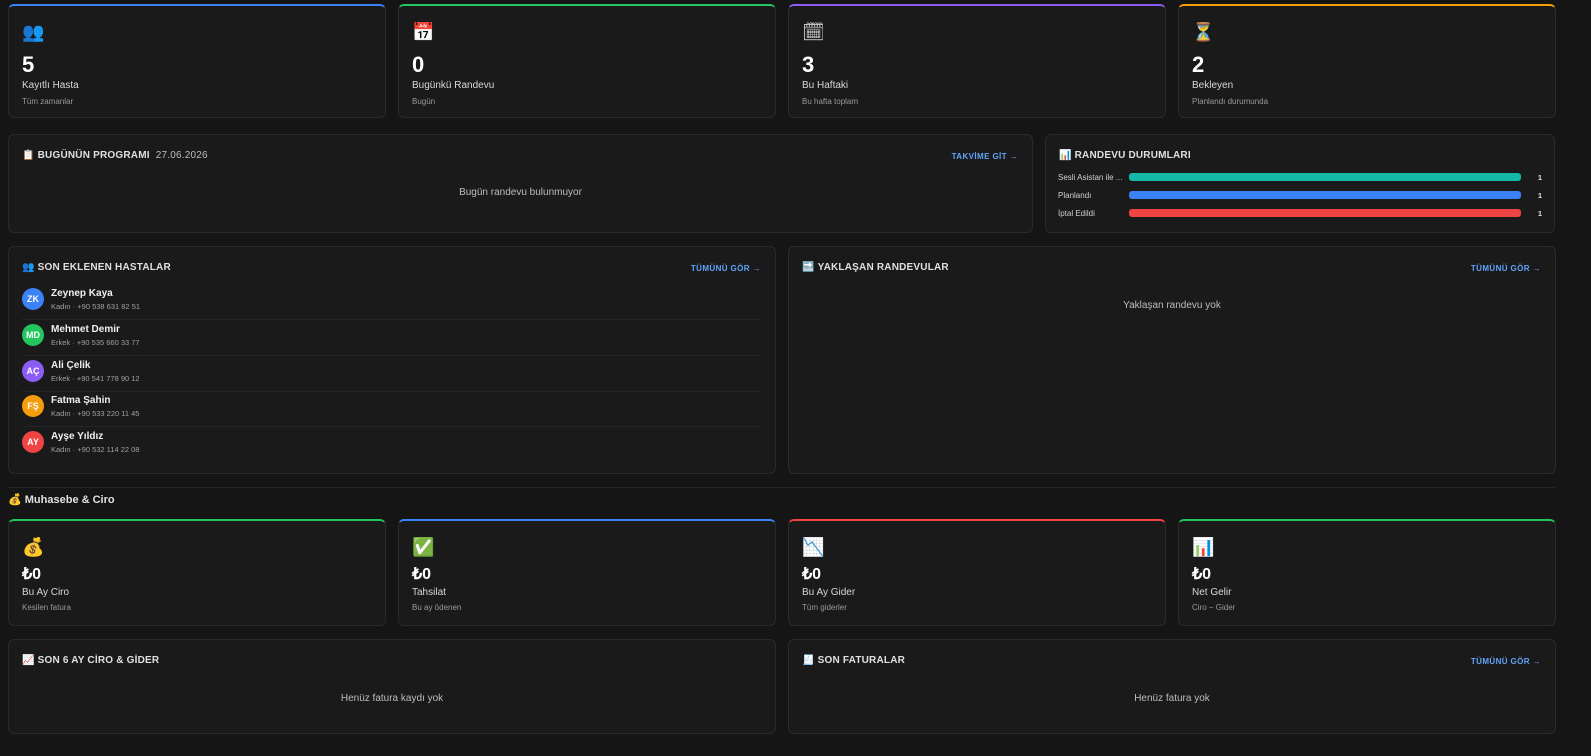 This screenshot has height=756, width=1591. I want to click on patient-row: AÇ Ali Çelik Erkek · +90 541 778 90 12, so click(391, 373).